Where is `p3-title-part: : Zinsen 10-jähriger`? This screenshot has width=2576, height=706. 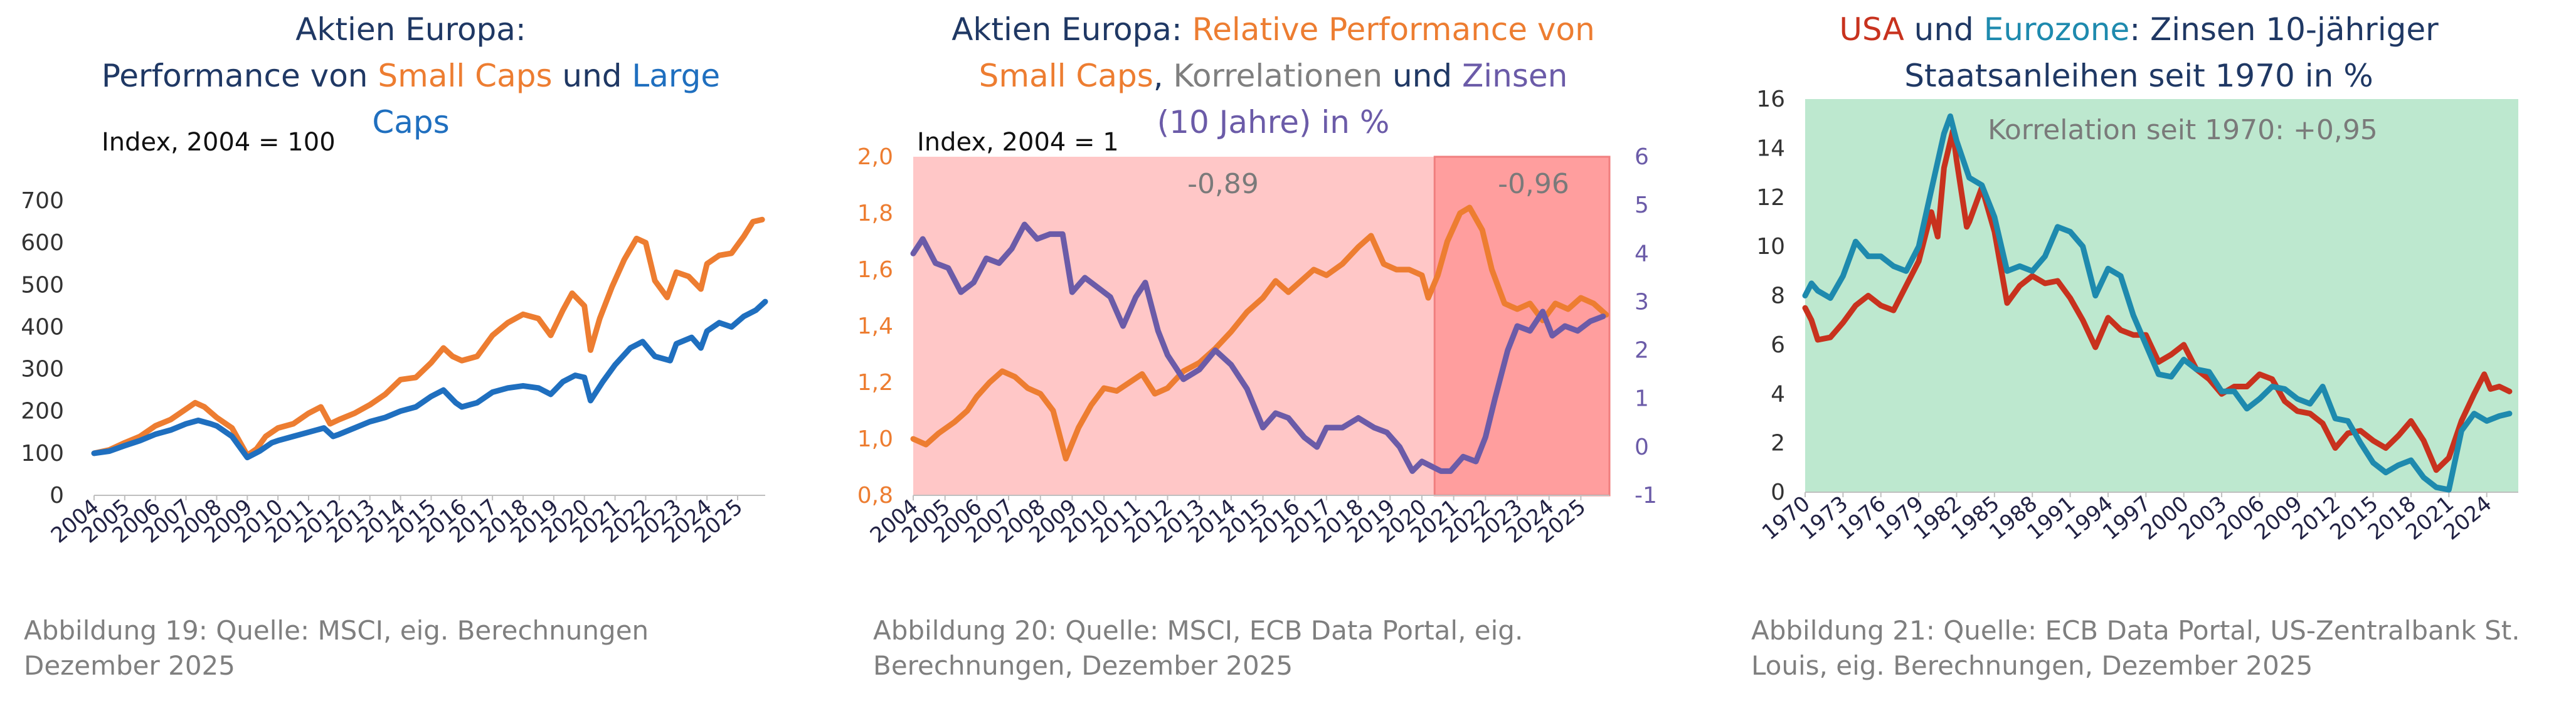 p3-title-part: : Zinsen 10-jähriger is located at coordinates (2284, 30).